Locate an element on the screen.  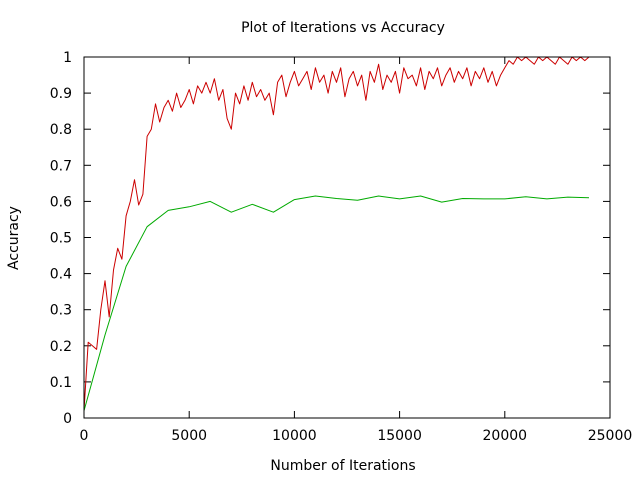
x-tick-label: 25000 is located at coordinates (610, 436).